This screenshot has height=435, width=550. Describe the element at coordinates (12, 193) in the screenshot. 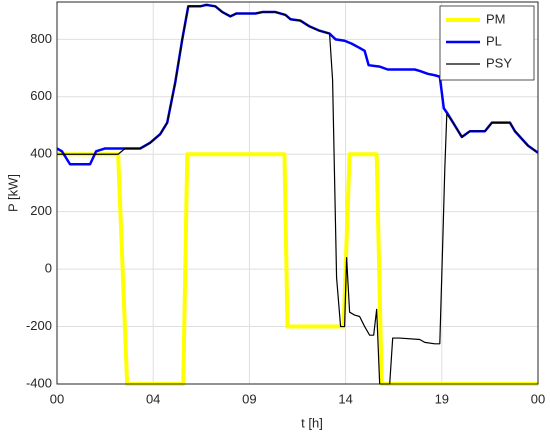

I see `y-axis-label: P [kW]` at that location.